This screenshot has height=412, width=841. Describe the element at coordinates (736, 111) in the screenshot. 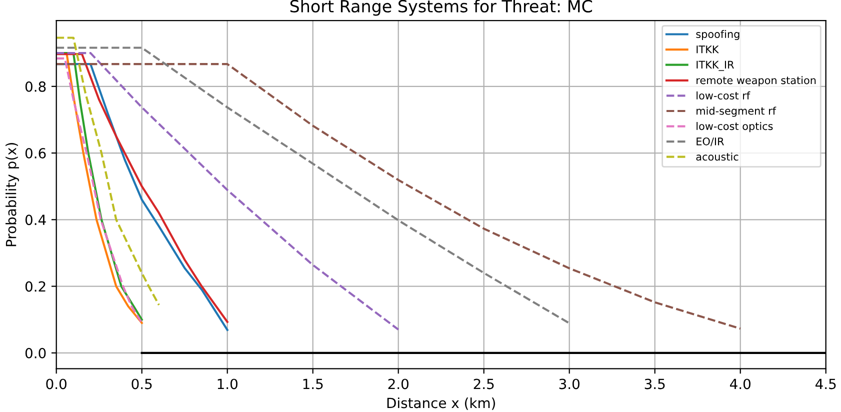

I see `legend-label: mid-segment rf` at that location.